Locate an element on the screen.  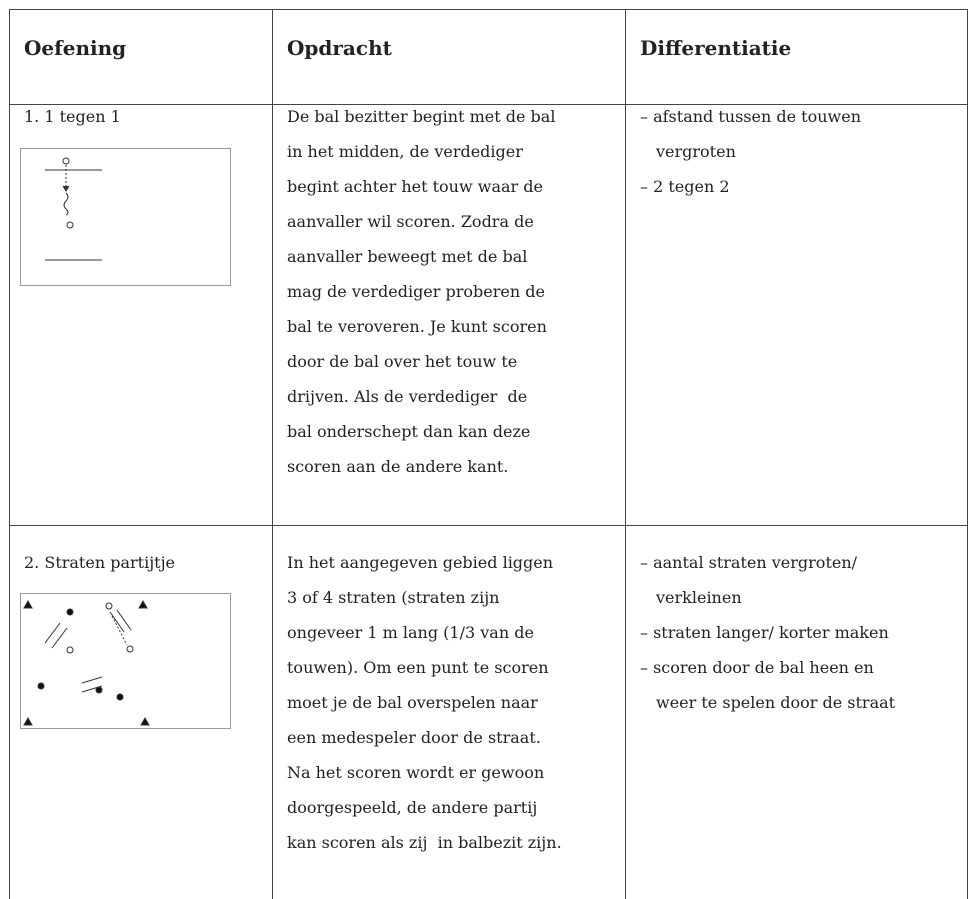
differentiation-line: vergroten is located at coordinates (696, 151).